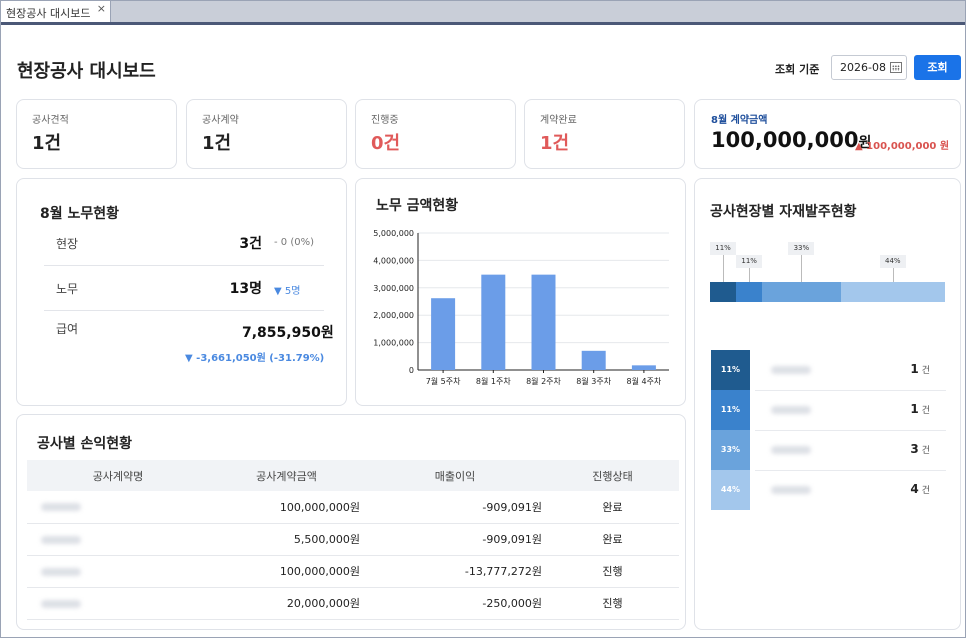 Image resolution: width=966 pixels, height=638 pixels. I want to click on contract-amount-cell: 20,000,000원, so click(286, 603).